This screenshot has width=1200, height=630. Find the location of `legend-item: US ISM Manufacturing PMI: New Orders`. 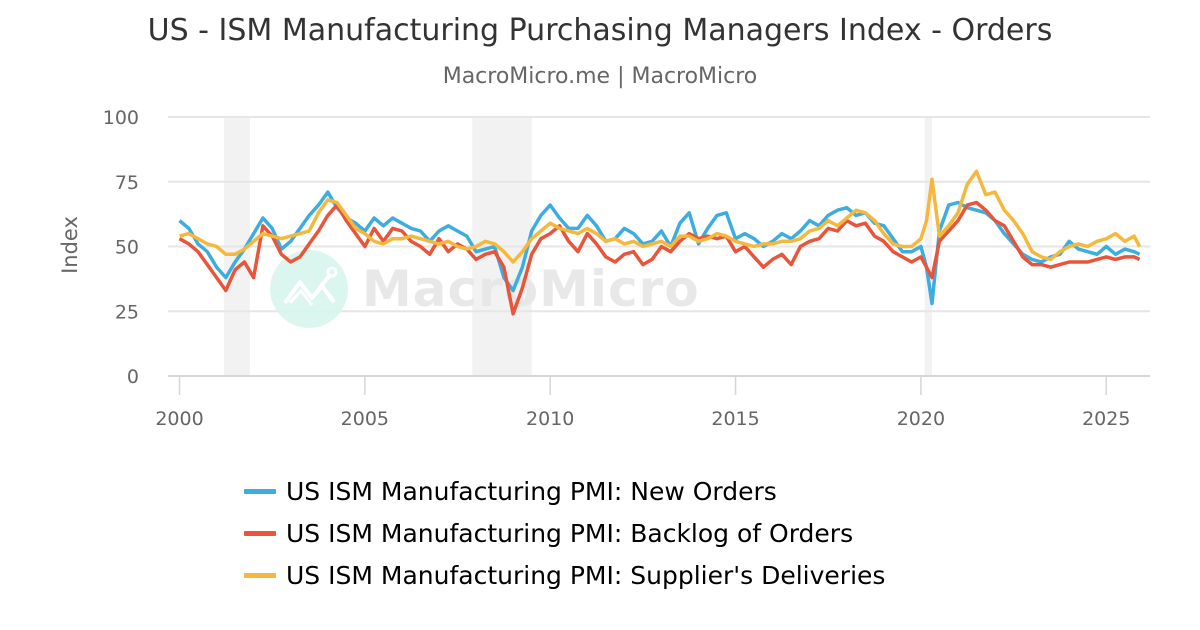

legend-item: US ISM Manufacturing PMI: New Orders is located at coordinates (564, 491).